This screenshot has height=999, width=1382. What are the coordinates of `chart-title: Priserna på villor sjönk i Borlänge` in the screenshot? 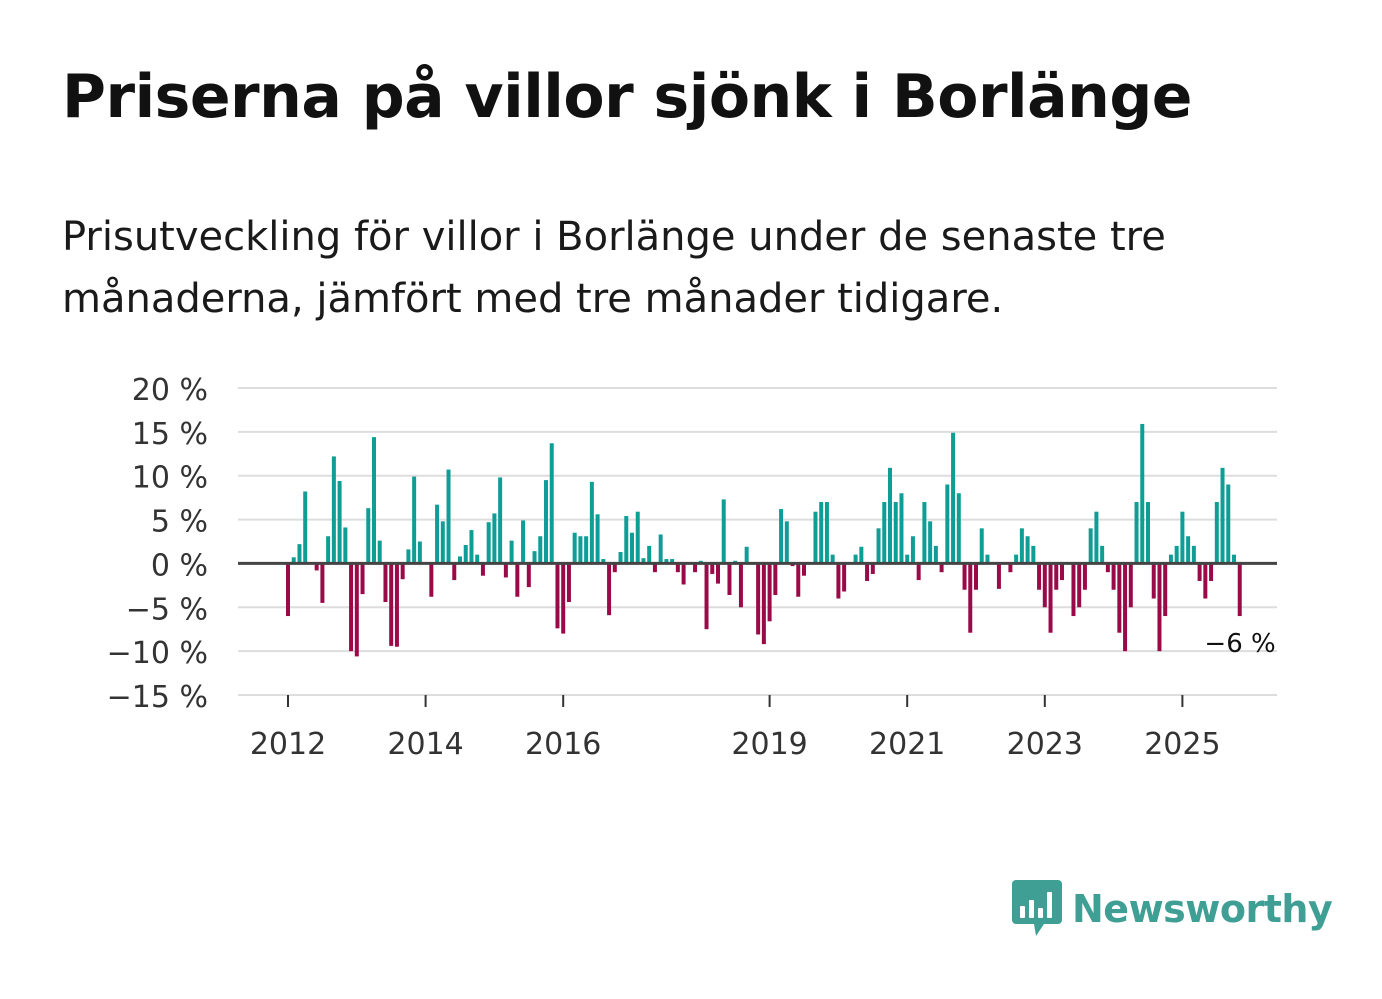 It's located at (627, 97).